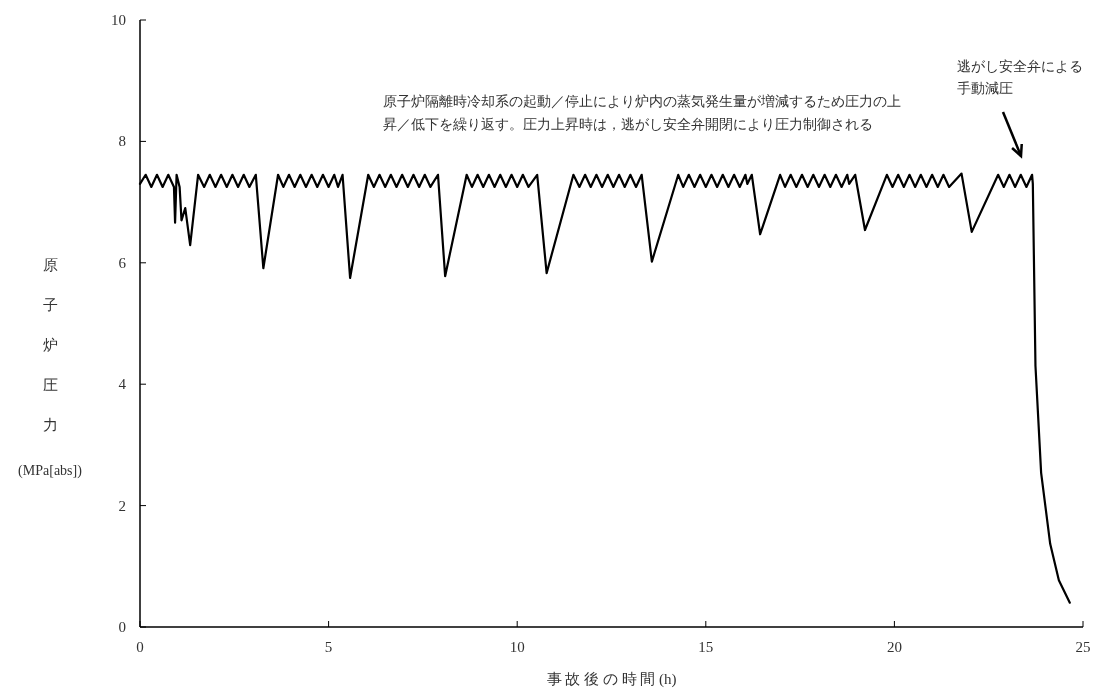  What do you see at coordinates (122, 627) in the screenshot?
I see `y-tick-label: 0` at bounding box center [122, 627].